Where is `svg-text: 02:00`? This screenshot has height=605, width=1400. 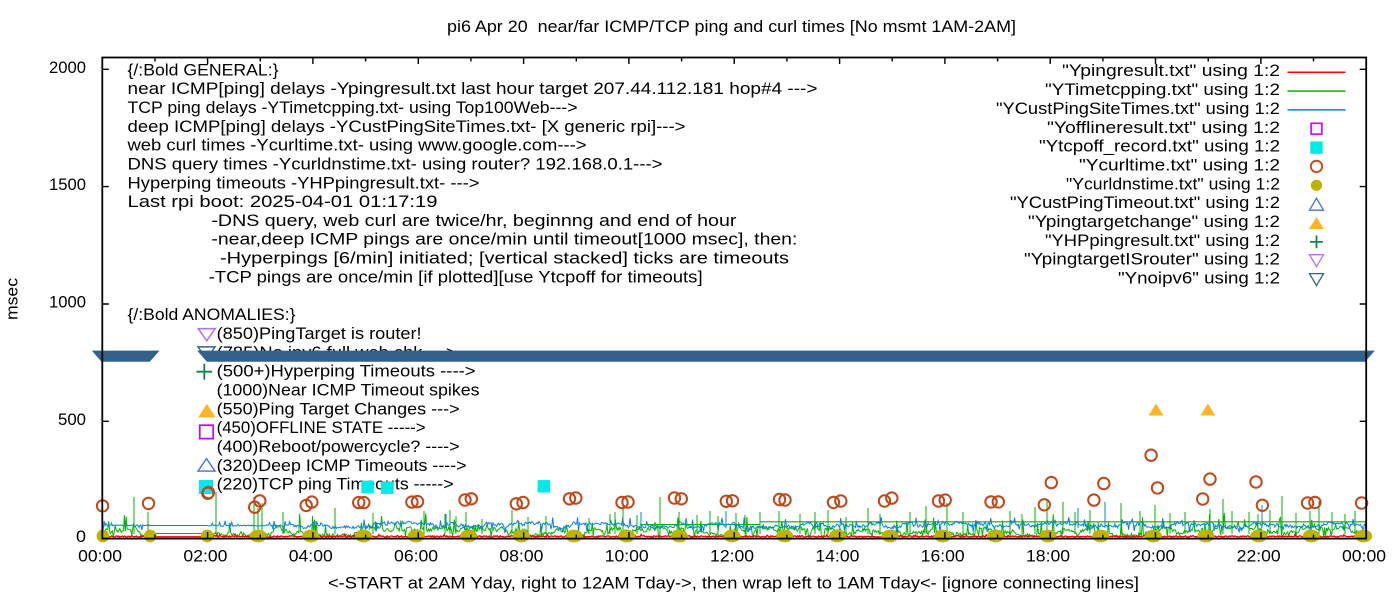 svg-text: 02:00 is located at coordinates (205, 557).